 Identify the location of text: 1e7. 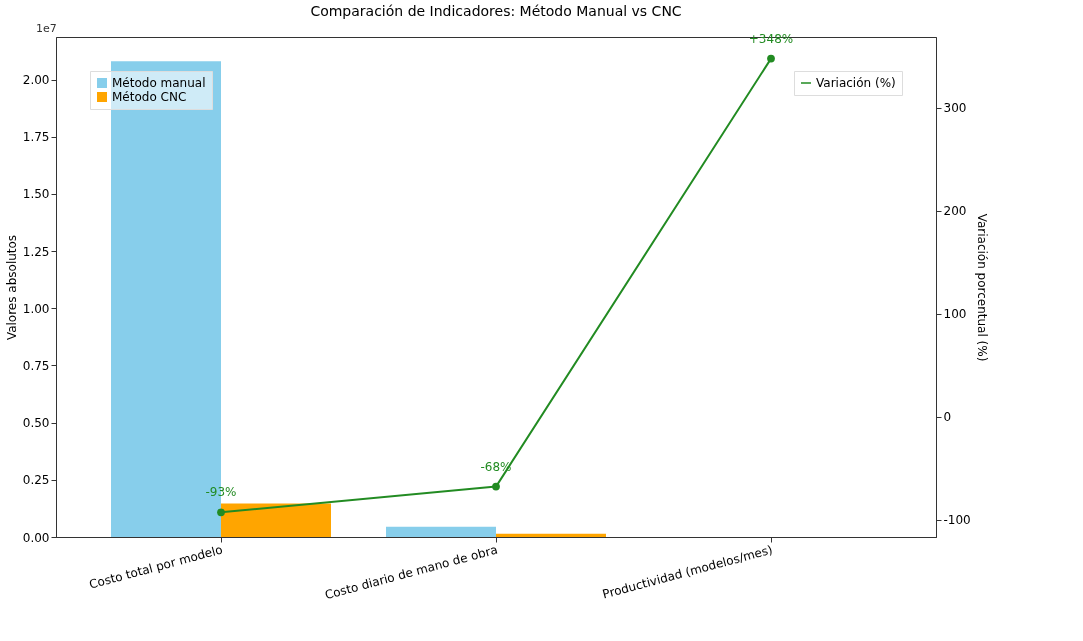
(46, 28).